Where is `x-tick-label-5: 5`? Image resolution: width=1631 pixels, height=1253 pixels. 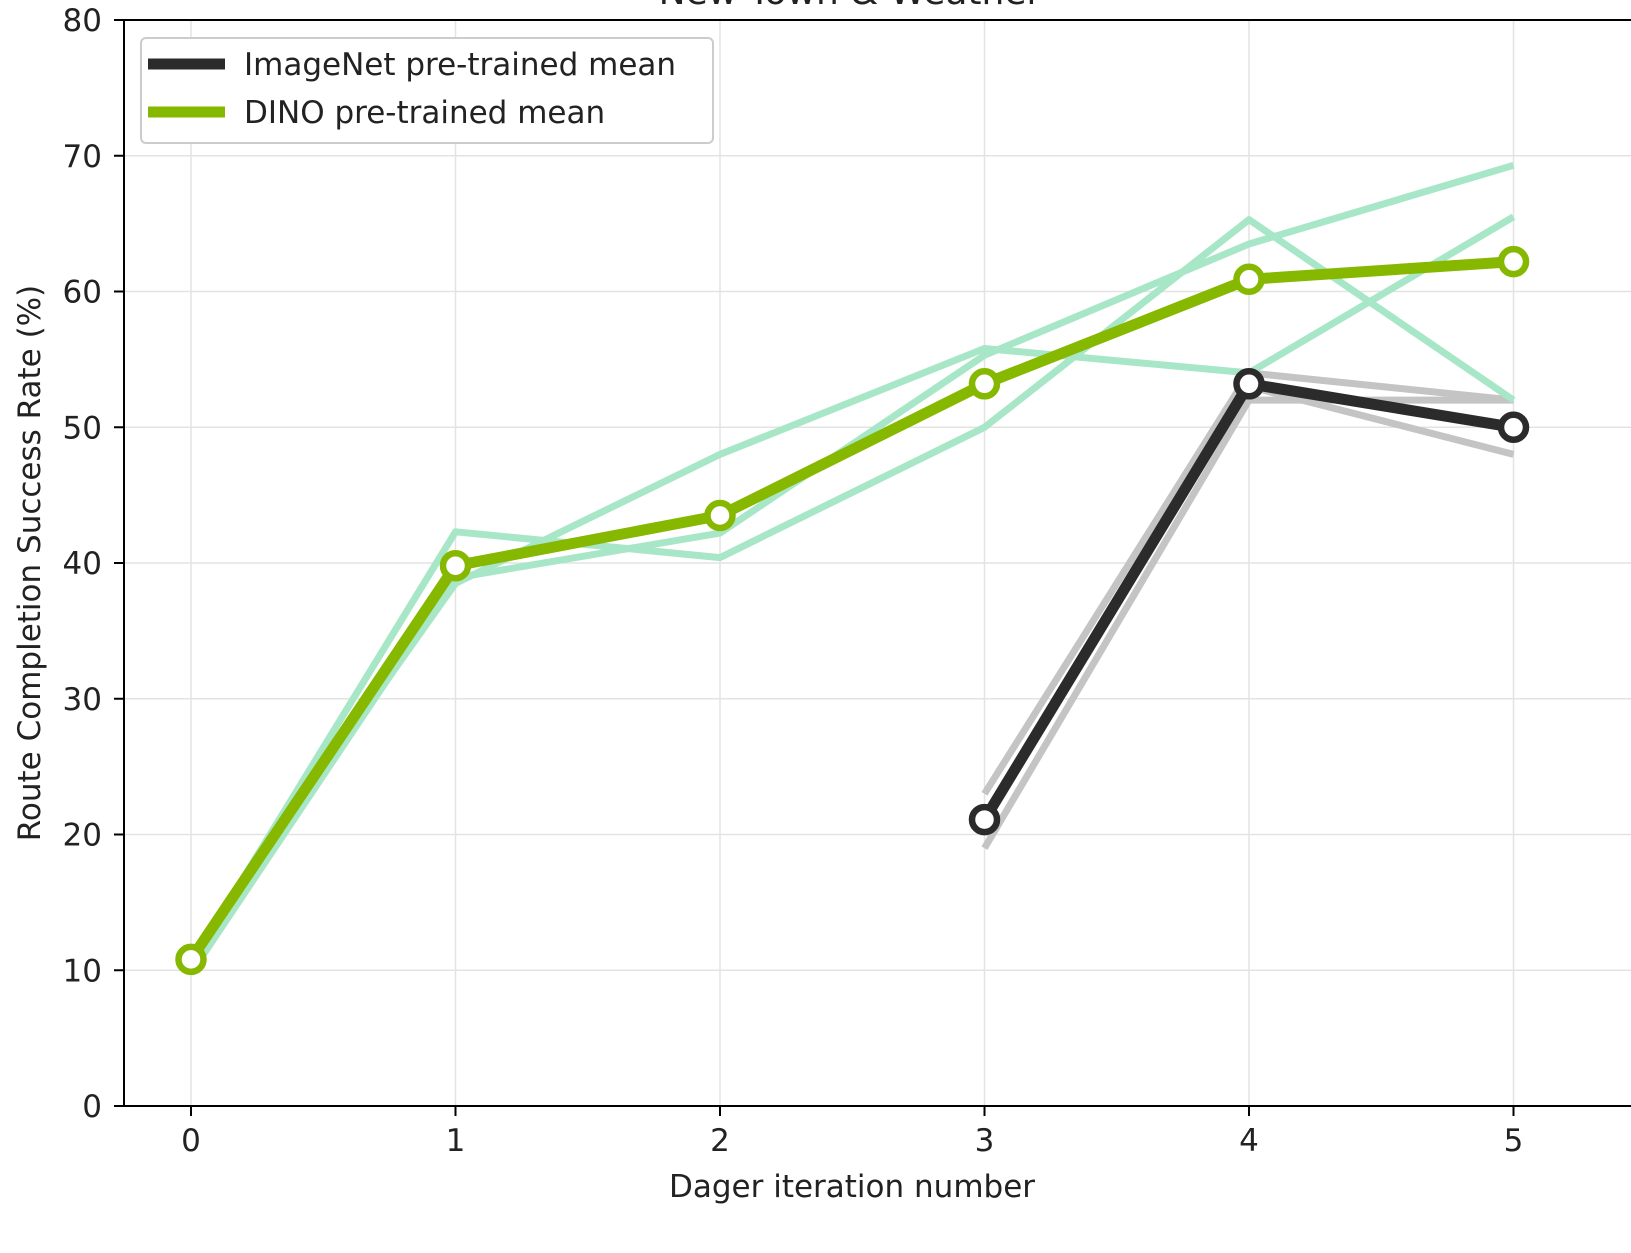
x-tick-label-5: 5 is located at coordinates (1514, 1141).